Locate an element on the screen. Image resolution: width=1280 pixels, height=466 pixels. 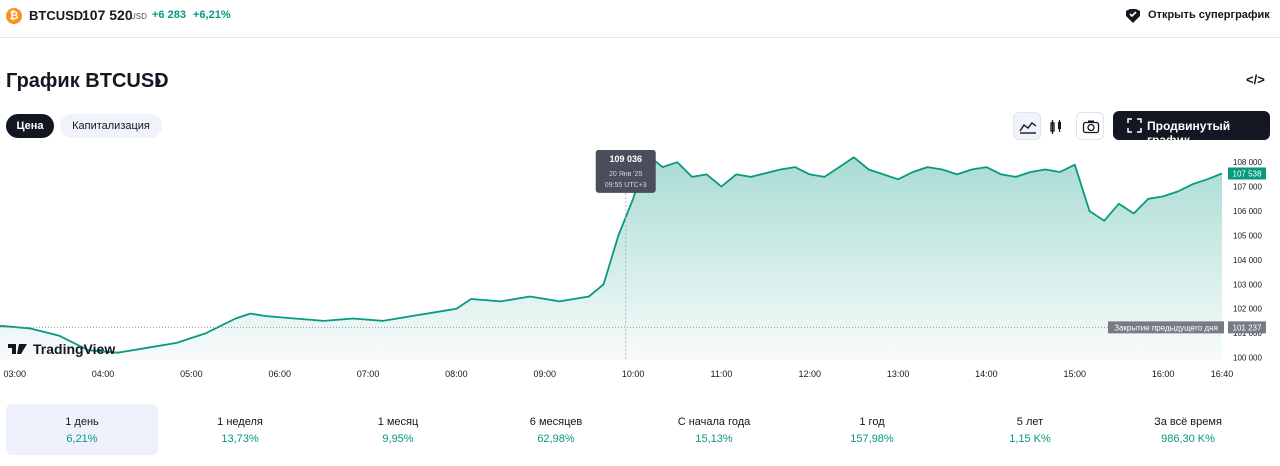
period-change: 157,98% is located at coordinates (872, 439).